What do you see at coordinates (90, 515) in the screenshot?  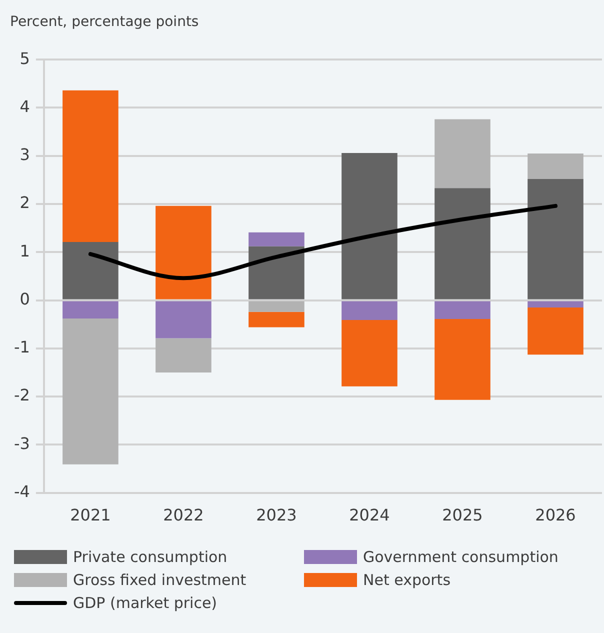 I see `x-tick-label: 2021` at bounding box center [90, 515].